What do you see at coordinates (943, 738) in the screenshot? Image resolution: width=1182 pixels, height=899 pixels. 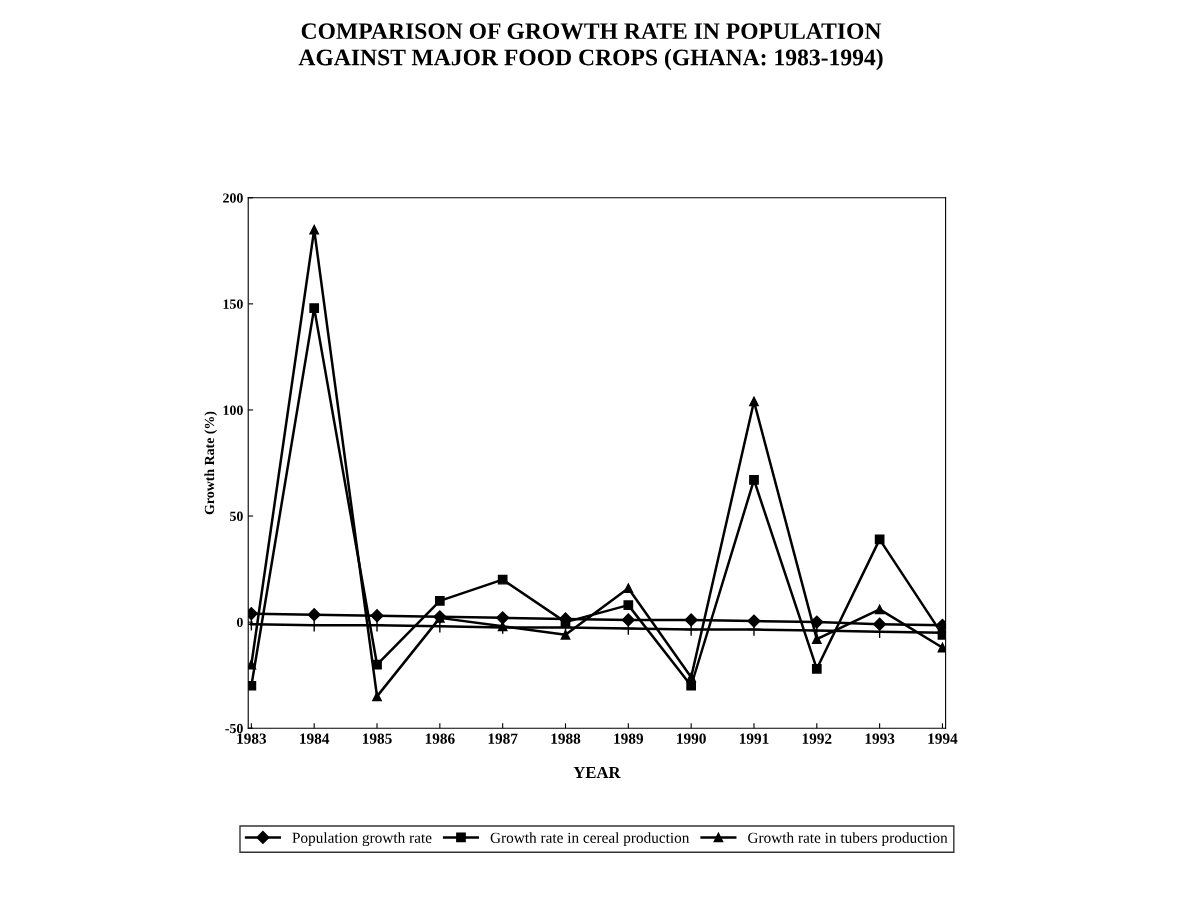 I see `x-tick-label: 1994` at bounding box center [943, 738].